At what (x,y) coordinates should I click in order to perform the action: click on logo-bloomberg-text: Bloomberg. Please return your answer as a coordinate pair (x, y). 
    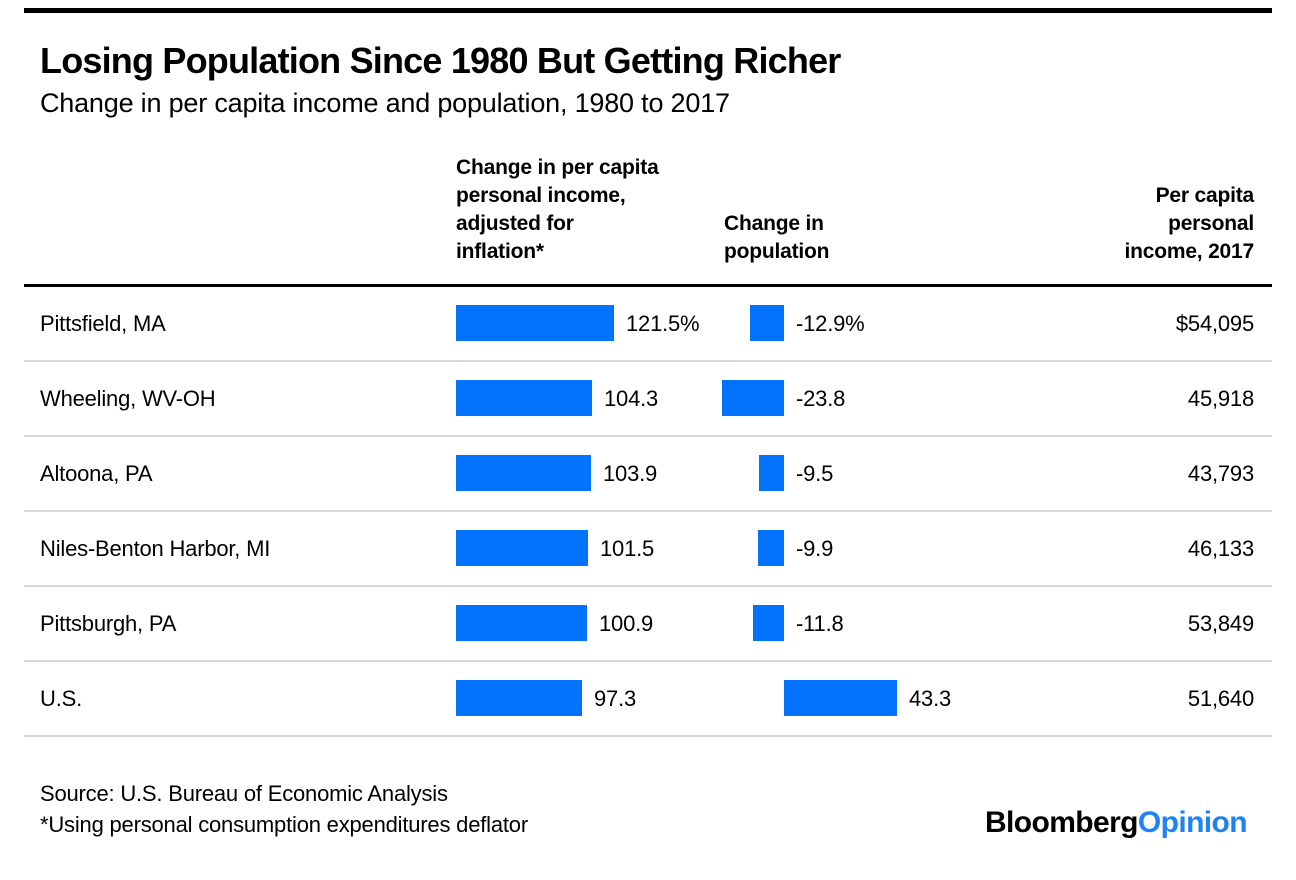
    Looking at the image, I should click on (1061, 822).